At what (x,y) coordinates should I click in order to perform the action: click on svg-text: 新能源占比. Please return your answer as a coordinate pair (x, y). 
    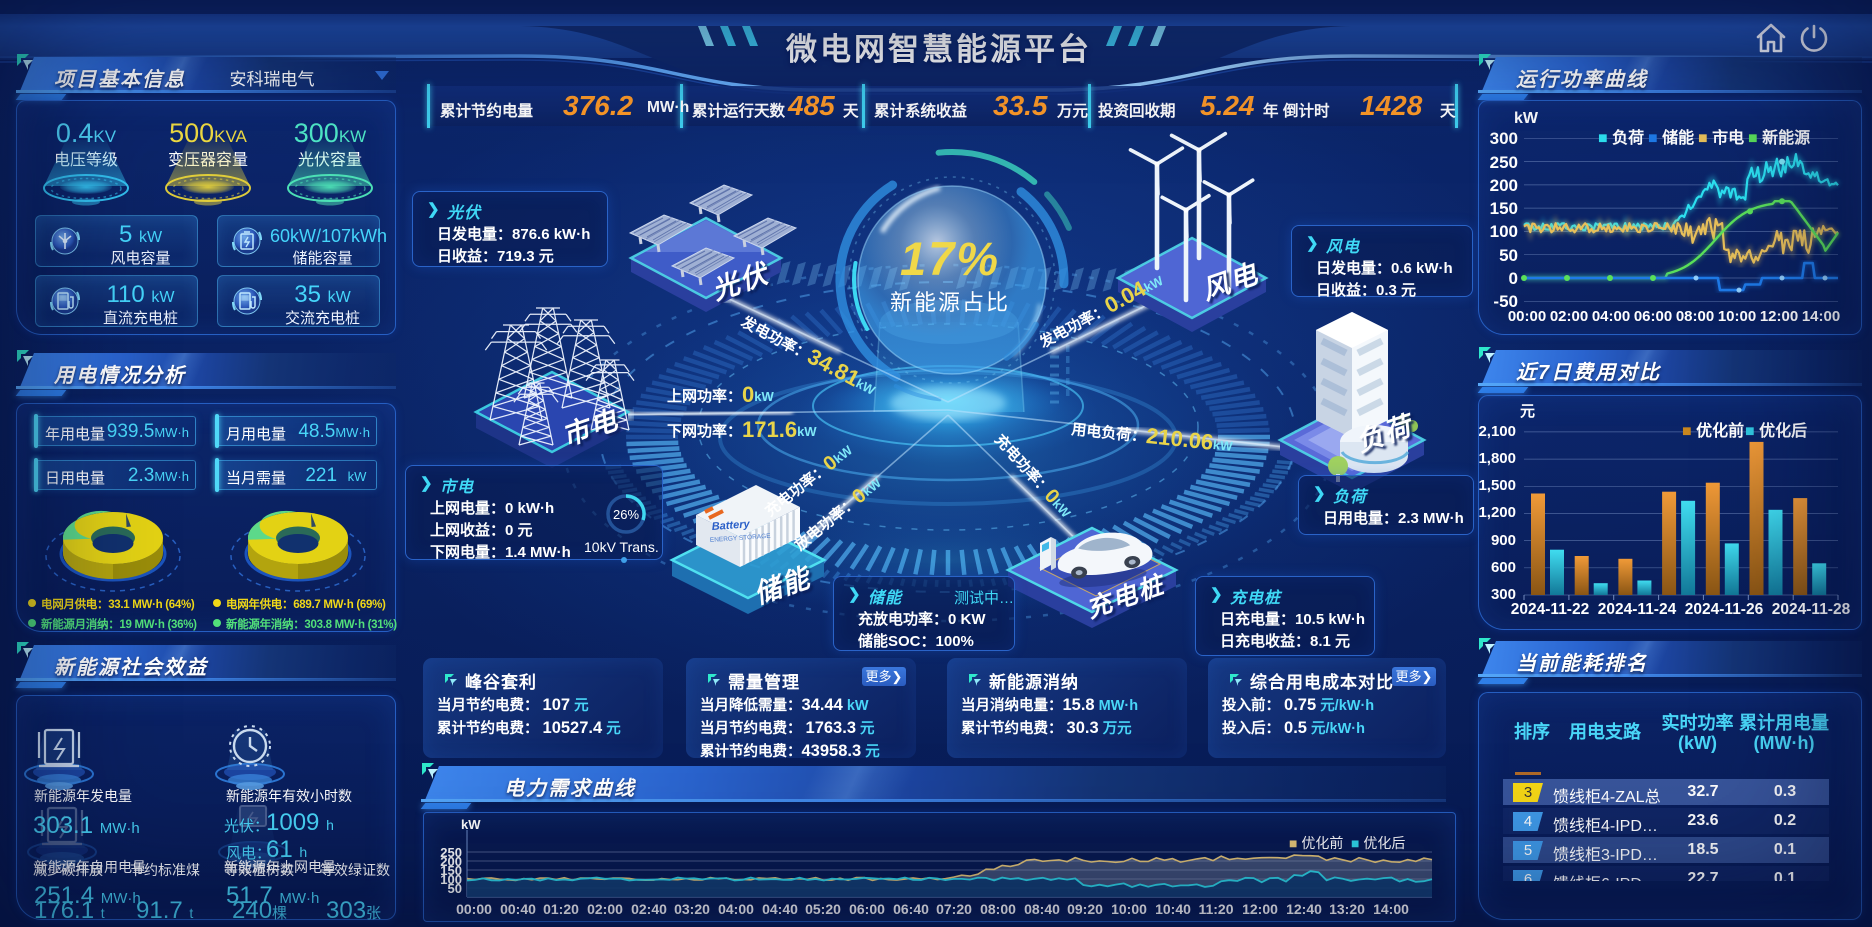
    Looking at the image, I should click on (950, 302).